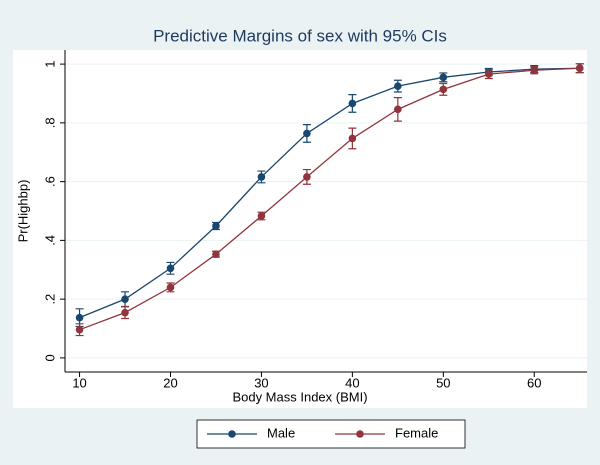 Image resolution: width=600 pixels, height=465 pixels. Describe the element at coordinates (49, 122) in the screenshot. I see `y-tick-label: .8` at that location.